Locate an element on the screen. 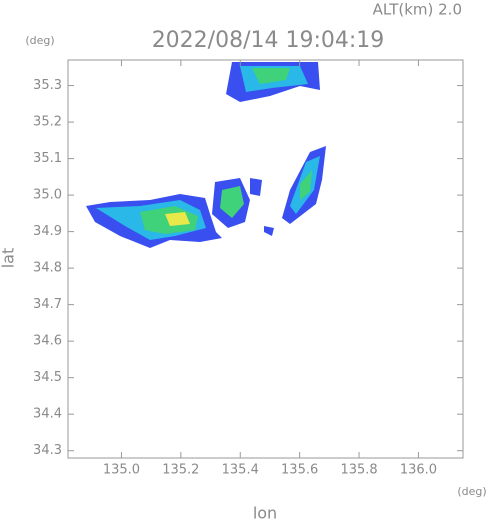 Image resolution: width=491 pixels, height=521 pixels. x-tick-label: 135.2 is located at coordinates (180, 470).